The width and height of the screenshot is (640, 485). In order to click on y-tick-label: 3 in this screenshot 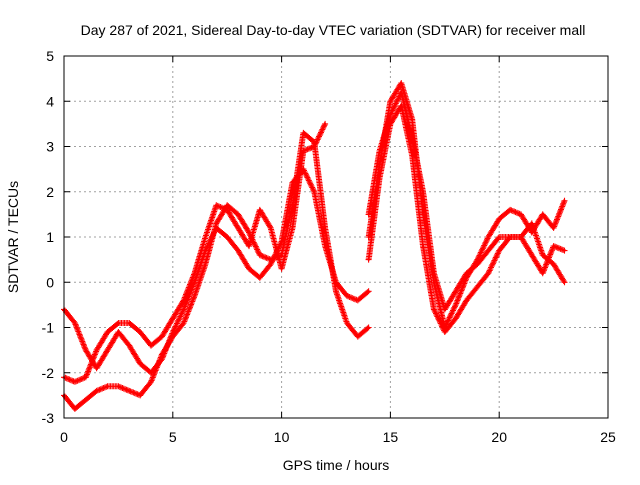, I will do `click(50, 147)`.